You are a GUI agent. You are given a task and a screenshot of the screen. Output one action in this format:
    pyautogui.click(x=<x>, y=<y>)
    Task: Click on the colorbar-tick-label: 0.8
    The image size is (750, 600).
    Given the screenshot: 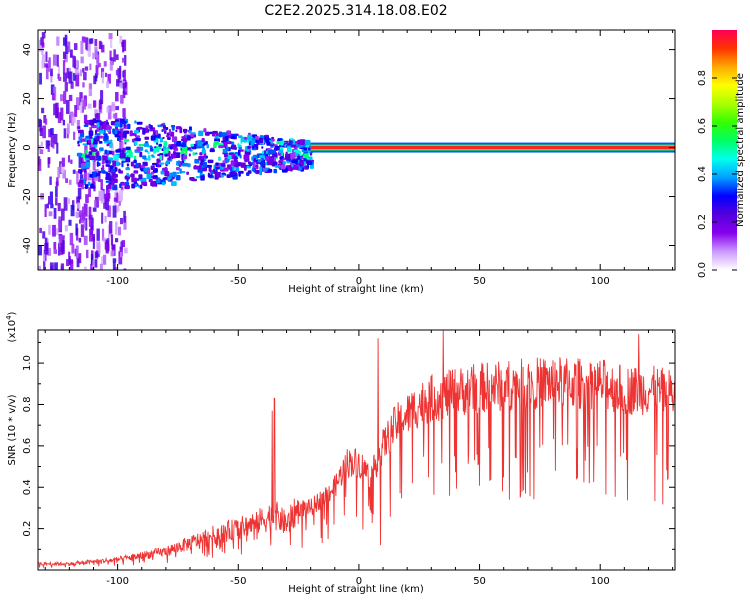 What is the action you would take?
    pyautogui.click(x=702, y=78)
    